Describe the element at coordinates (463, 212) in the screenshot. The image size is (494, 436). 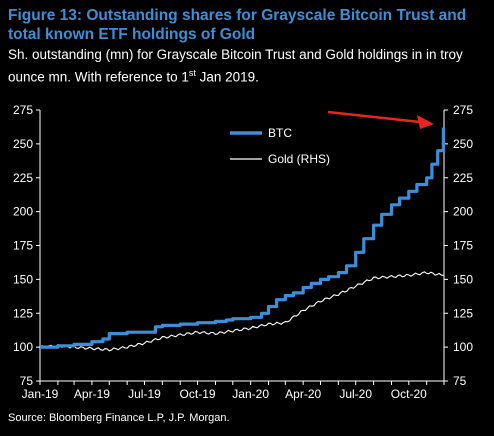
I see `y-tick-label-right: 200` at that location.